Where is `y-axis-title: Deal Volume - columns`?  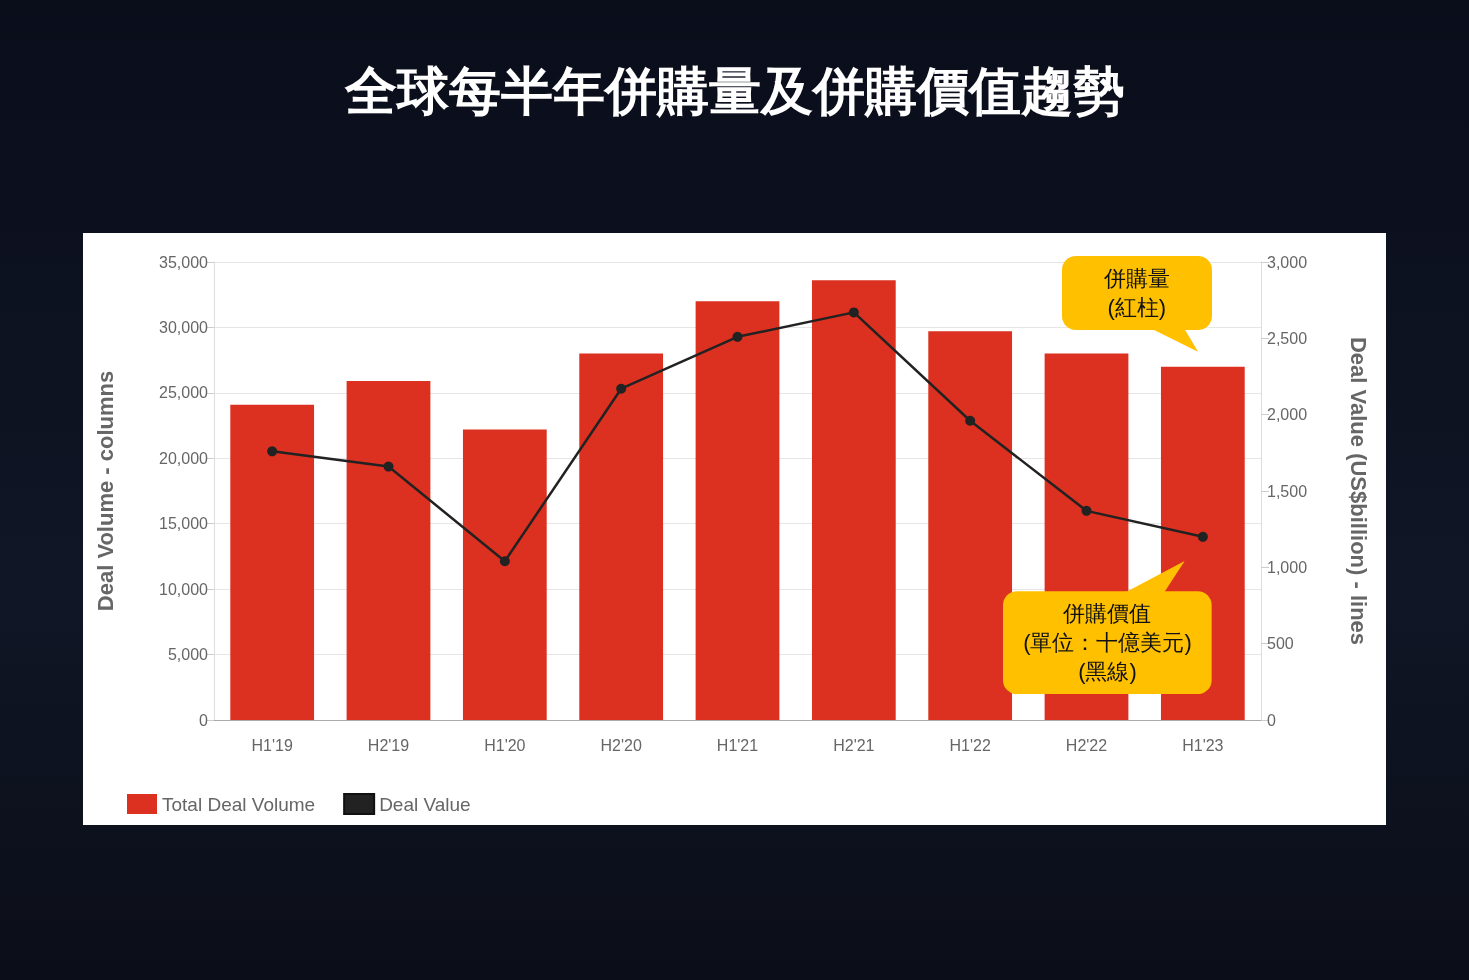 y-axis-title: Deal Volume - columns is located at coordinates (105, 491).